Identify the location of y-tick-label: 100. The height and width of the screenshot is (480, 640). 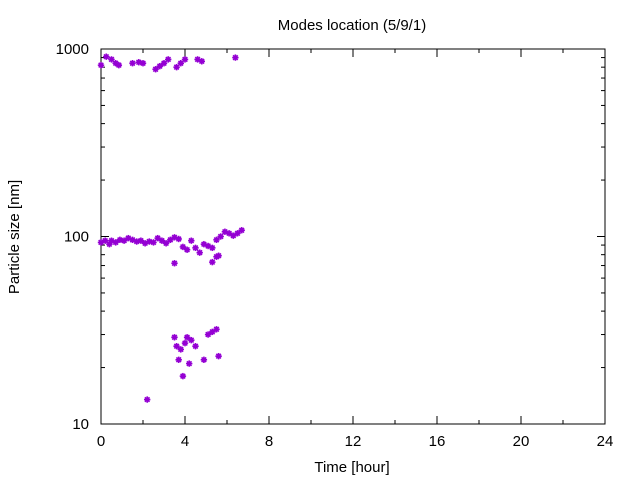
(76, 237).